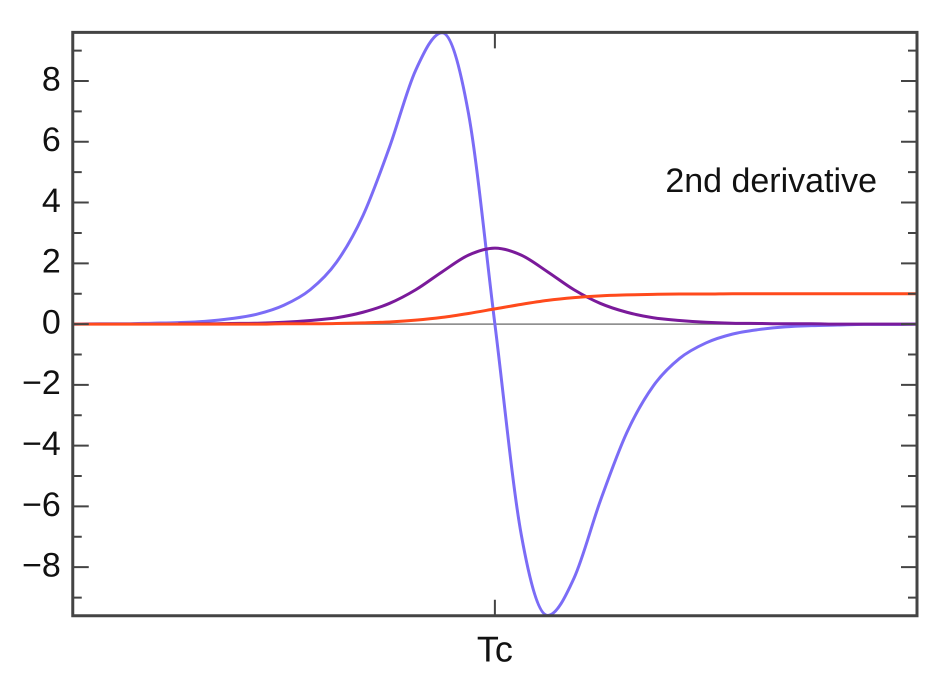 The height and width of the screenshot is (681, 927). I want to click on annotation: 2nd derivative, so click(771, 181).